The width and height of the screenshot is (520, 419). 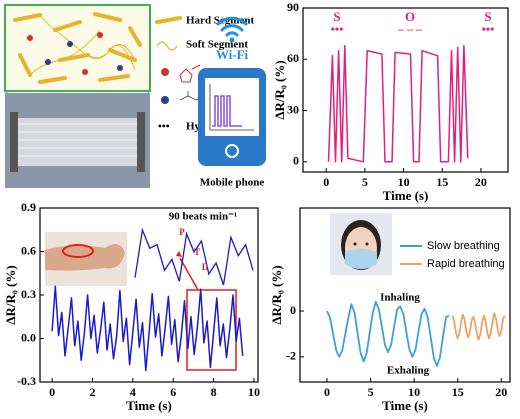 I want to click on y-tick-label: -0.3, so click(x=26, y=381).